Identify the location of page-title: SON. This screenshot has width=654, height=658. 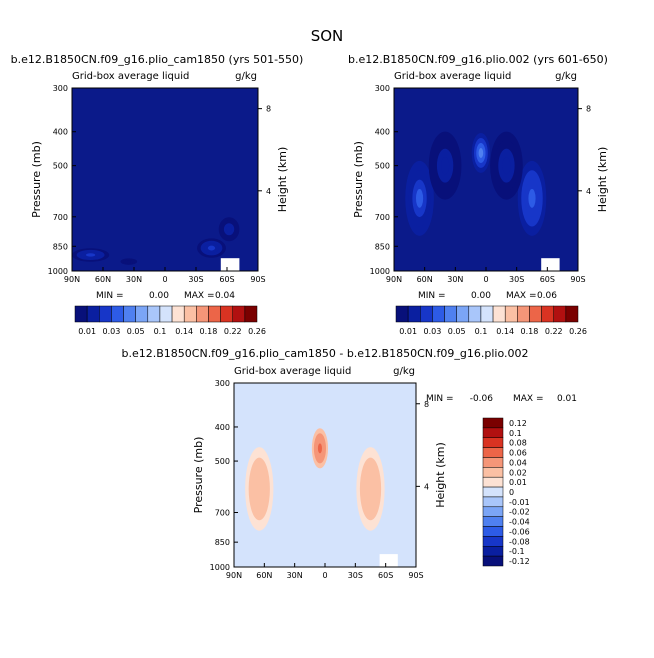
(327, 36).